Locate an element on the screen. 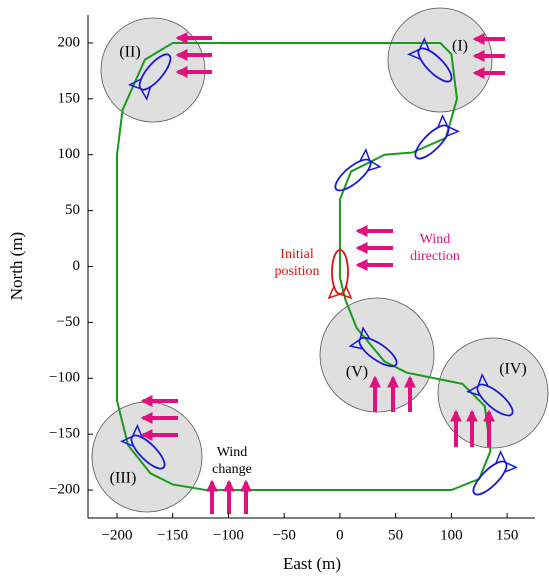  y-tick-label: −50 is located at coordinates (68, 322).